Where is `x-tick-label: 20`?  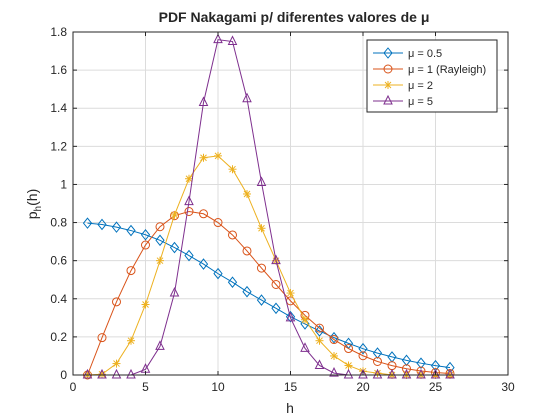 x-tick-label: 20 is located at coordinates (363, 387).